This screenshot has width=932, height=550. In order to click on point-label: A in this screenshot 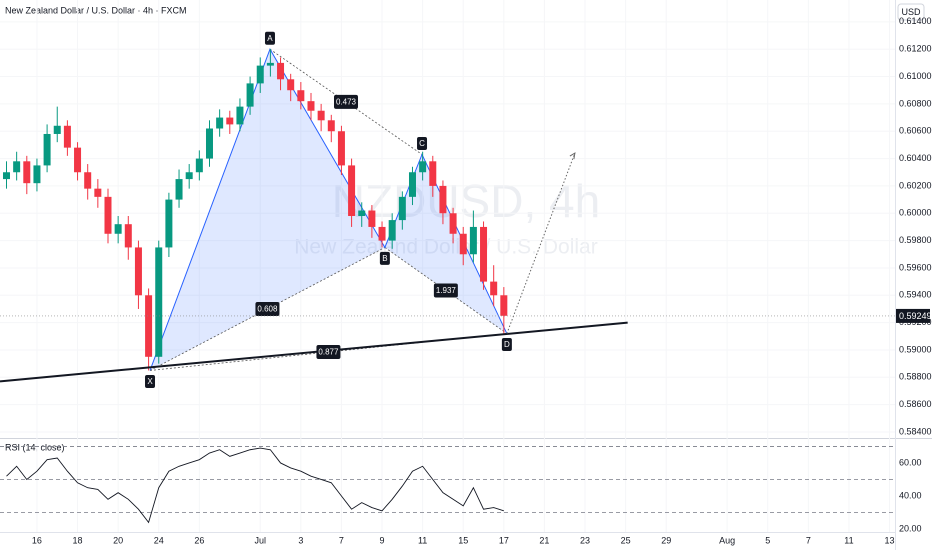, I will do `click(270, 38)`.